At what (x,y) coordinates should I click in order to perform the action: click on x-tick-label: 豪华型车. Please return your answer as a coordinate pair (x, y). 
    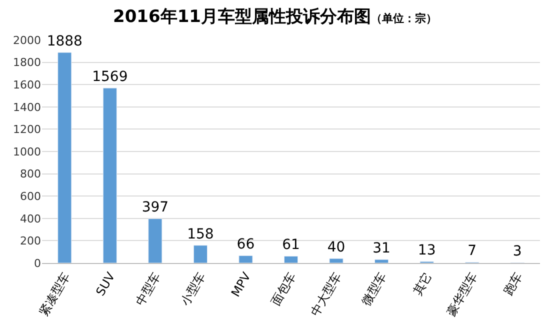
    Looking at the image, I should click on (462, 294).